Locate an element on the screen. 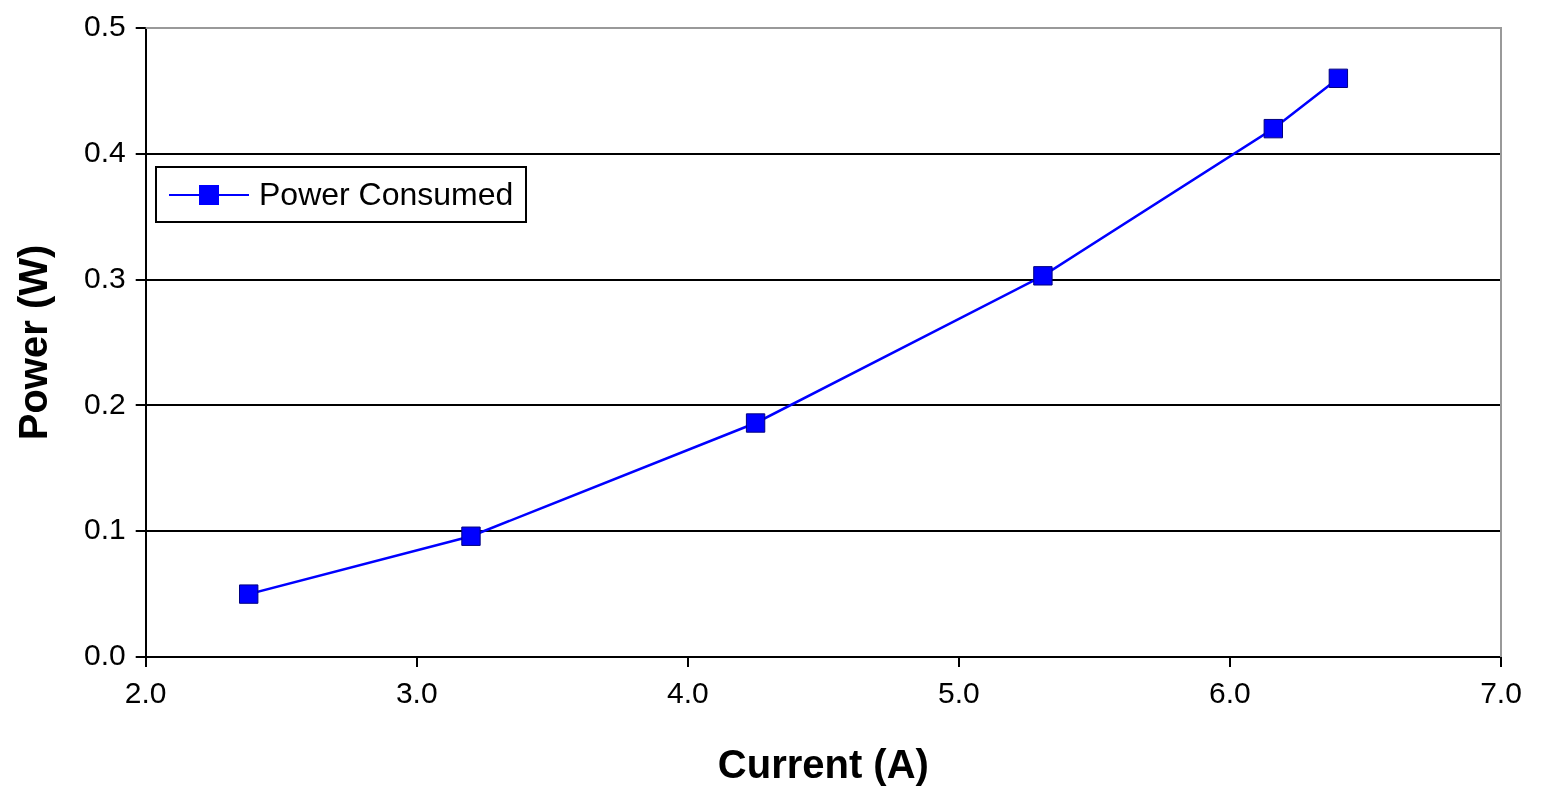  x-tick-label: 5.0 is located at coordinates (959, 693).